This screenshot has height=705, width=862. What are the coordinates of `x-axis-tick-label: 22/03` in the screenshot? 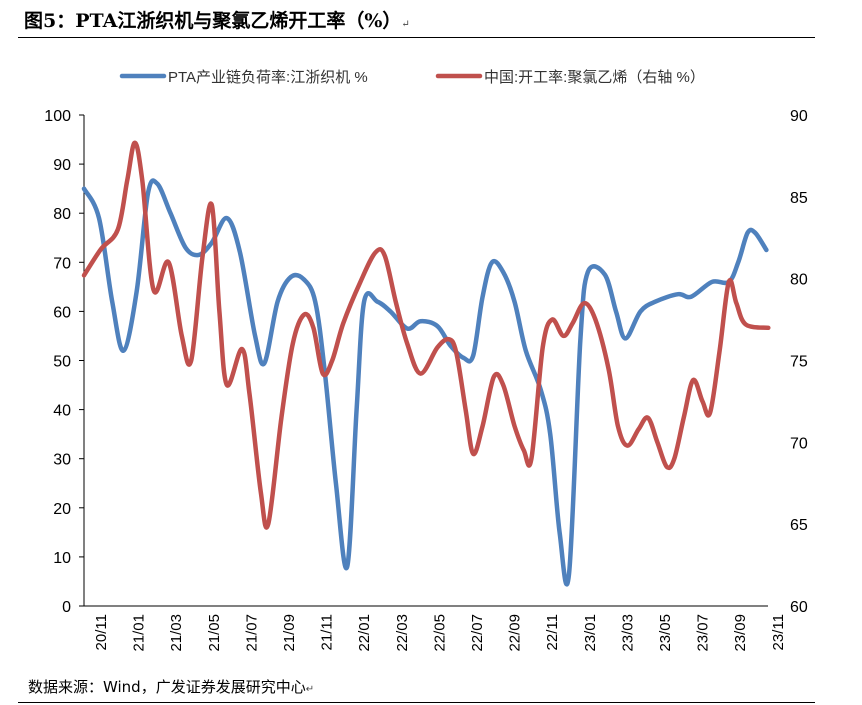 It's located at (402, 633).